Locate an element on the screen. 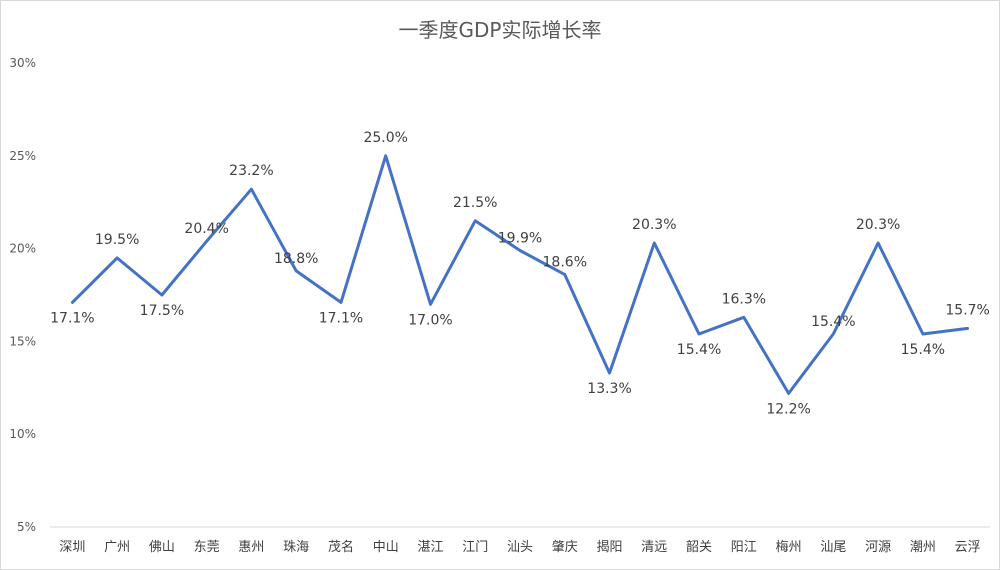  data-label: 12.2% is located at coordinates (788, 409).